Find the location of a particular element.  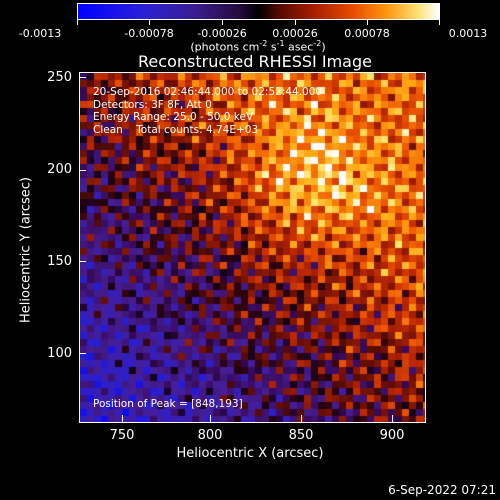

colorbar is located at coordinates (258, 11).